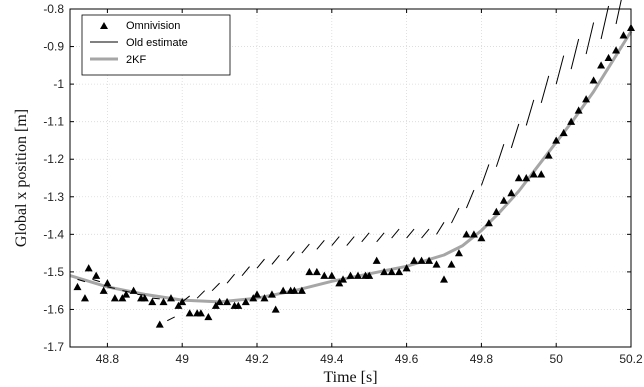 This screenshot has width=644, height=387. I want to click on y-tick-label: -1.2, so click(53, 159).